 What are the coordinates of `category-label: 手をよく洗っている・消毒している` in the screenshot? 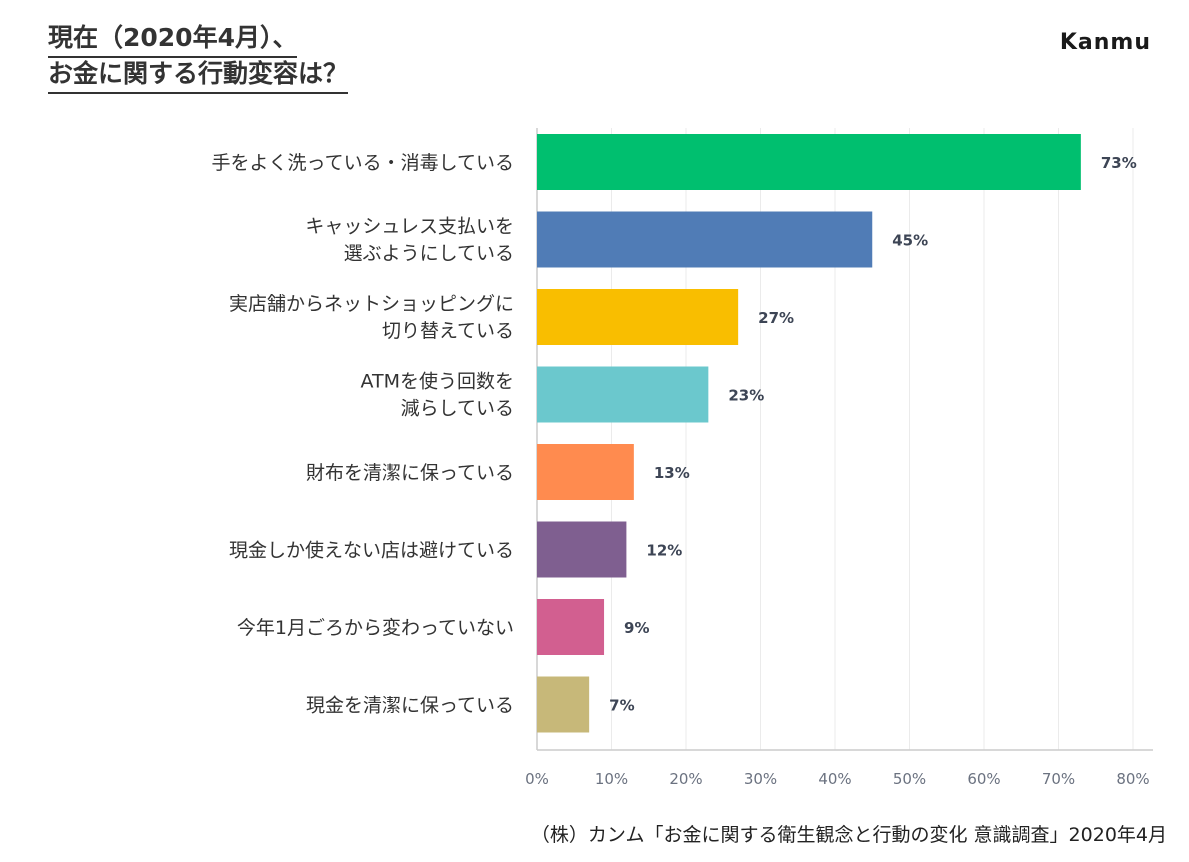 It's located at (363, 163).